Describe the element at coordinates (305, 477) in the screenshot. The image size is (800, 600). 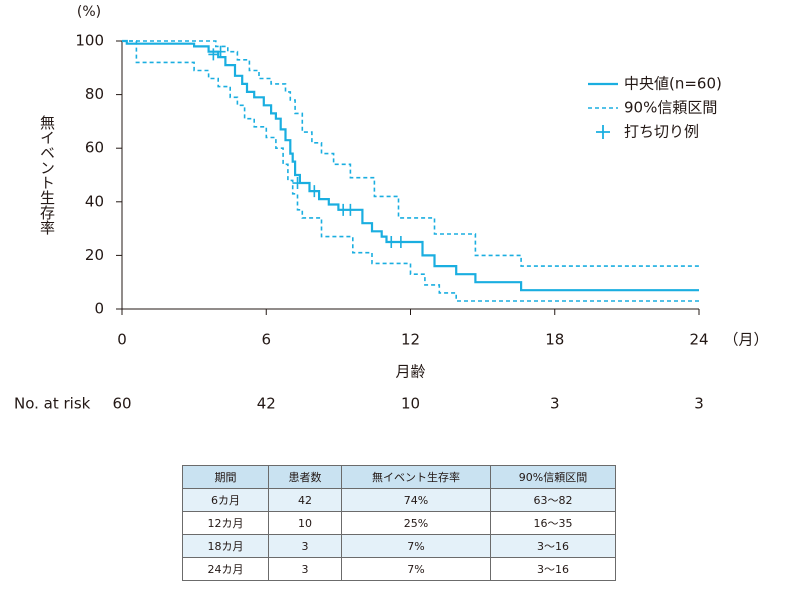
I see `header-patients: 患者数` at that location.